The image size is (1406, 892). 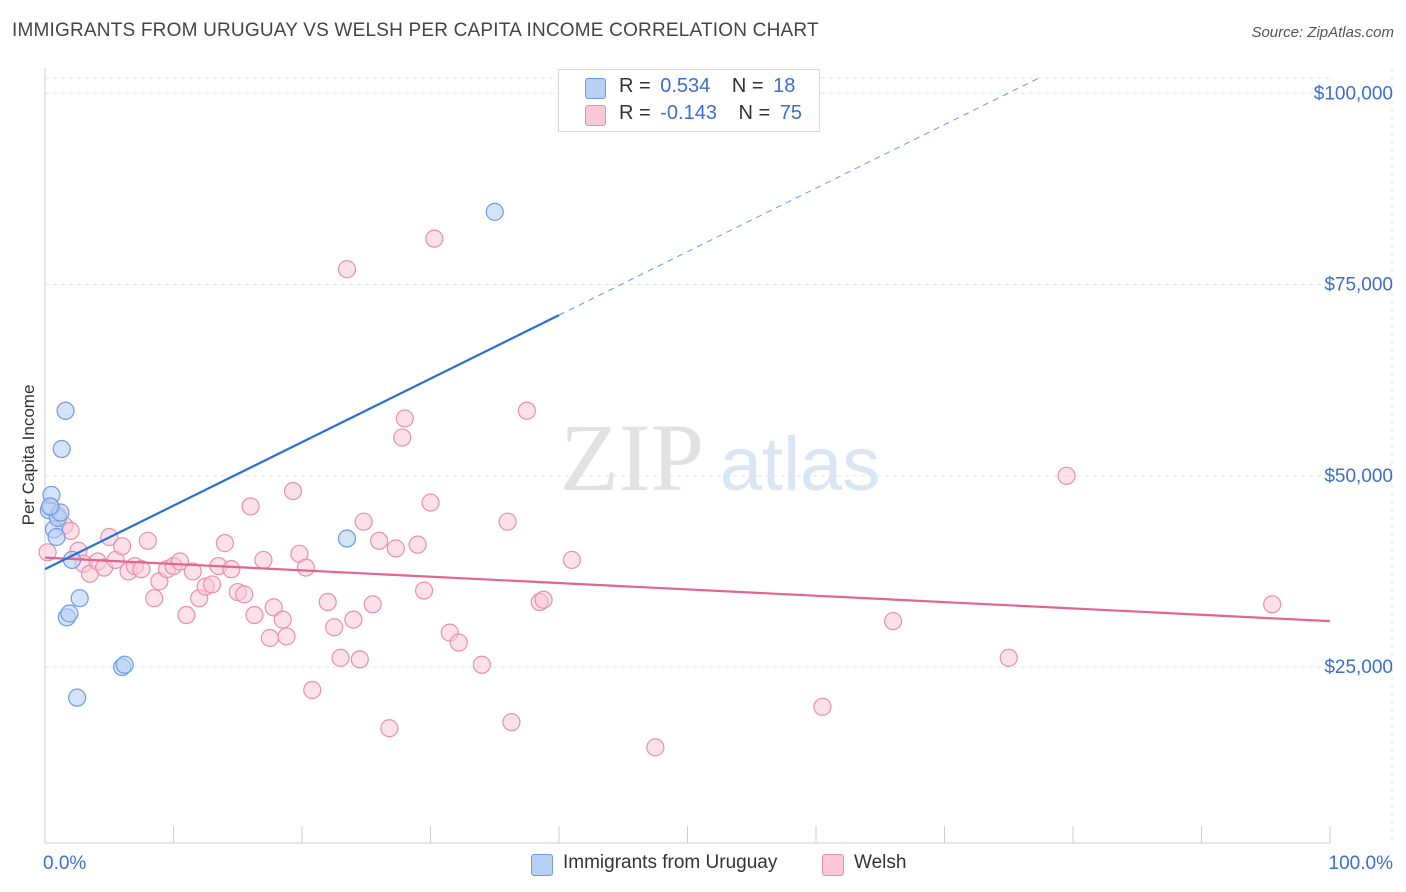 I want to click on watermark: ZIP atlas, so click(x=720, y=457).